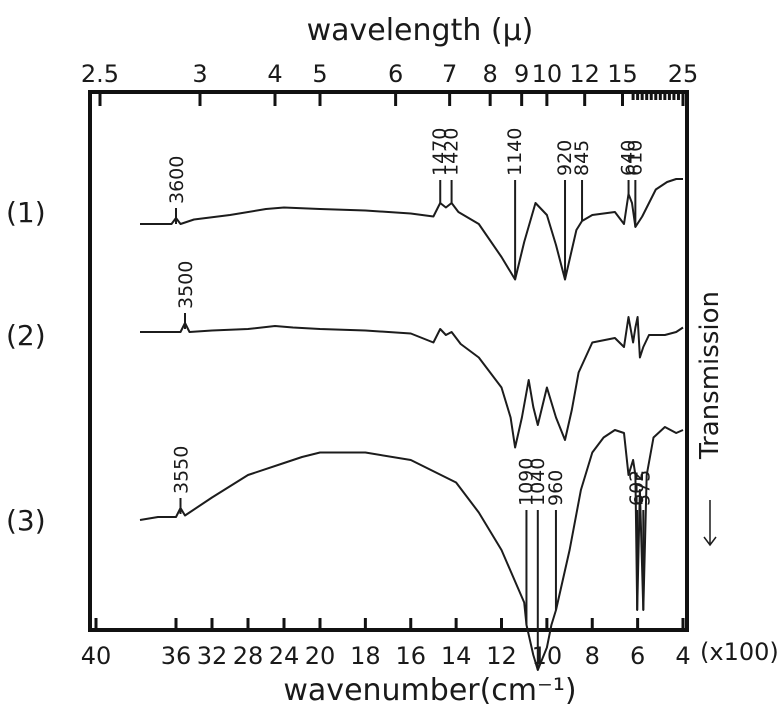 This screenshot has width=780, height=713. Describe the element at coordinates (490, 74) in the screenshot. I see `top-tick-label: 8` at that location.